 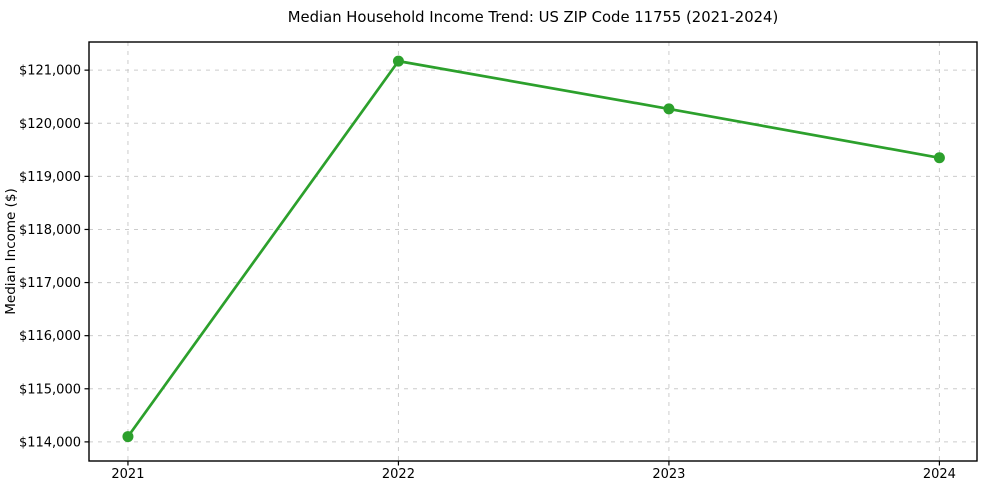 I want to click on x-tick-label: 2022, so click(x=398, y=474).